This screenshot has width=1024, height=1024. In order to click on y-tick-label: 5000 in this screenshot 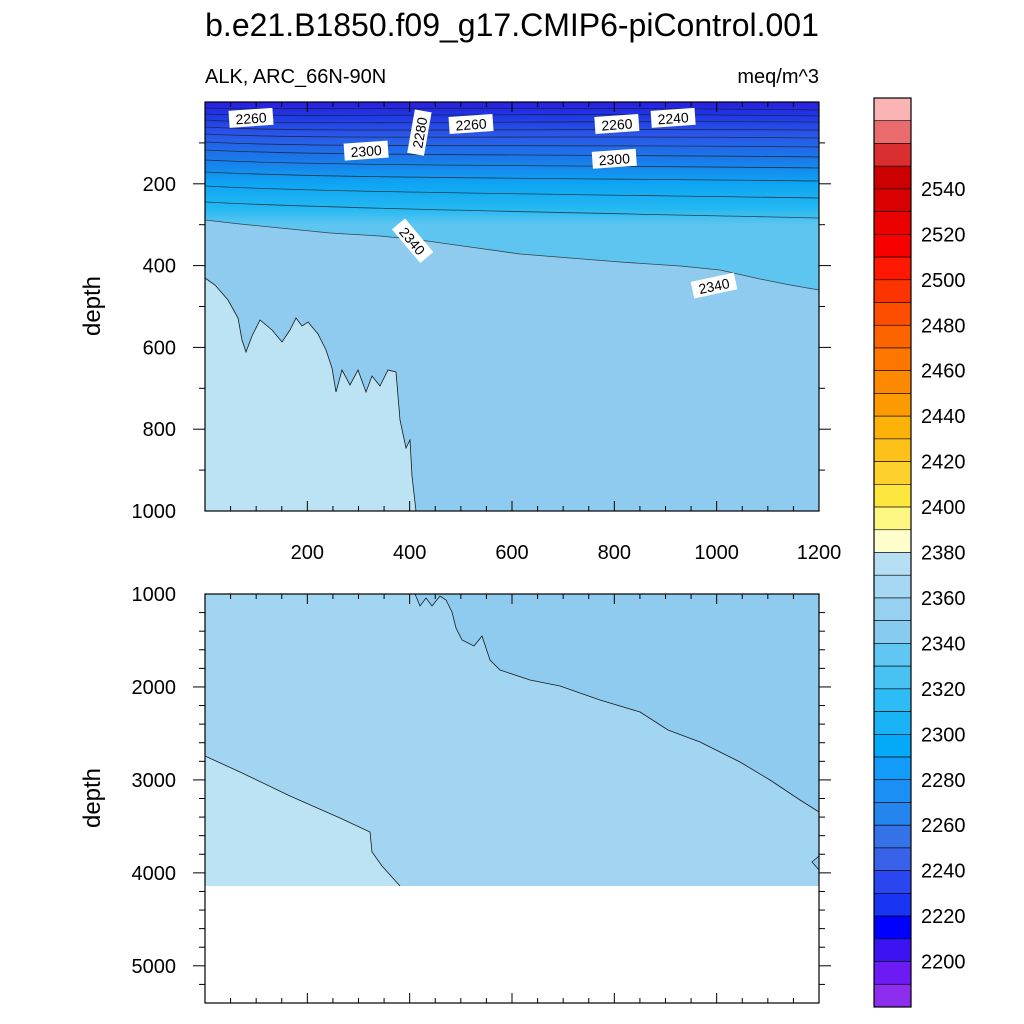, I will do `click(154, 967)`.